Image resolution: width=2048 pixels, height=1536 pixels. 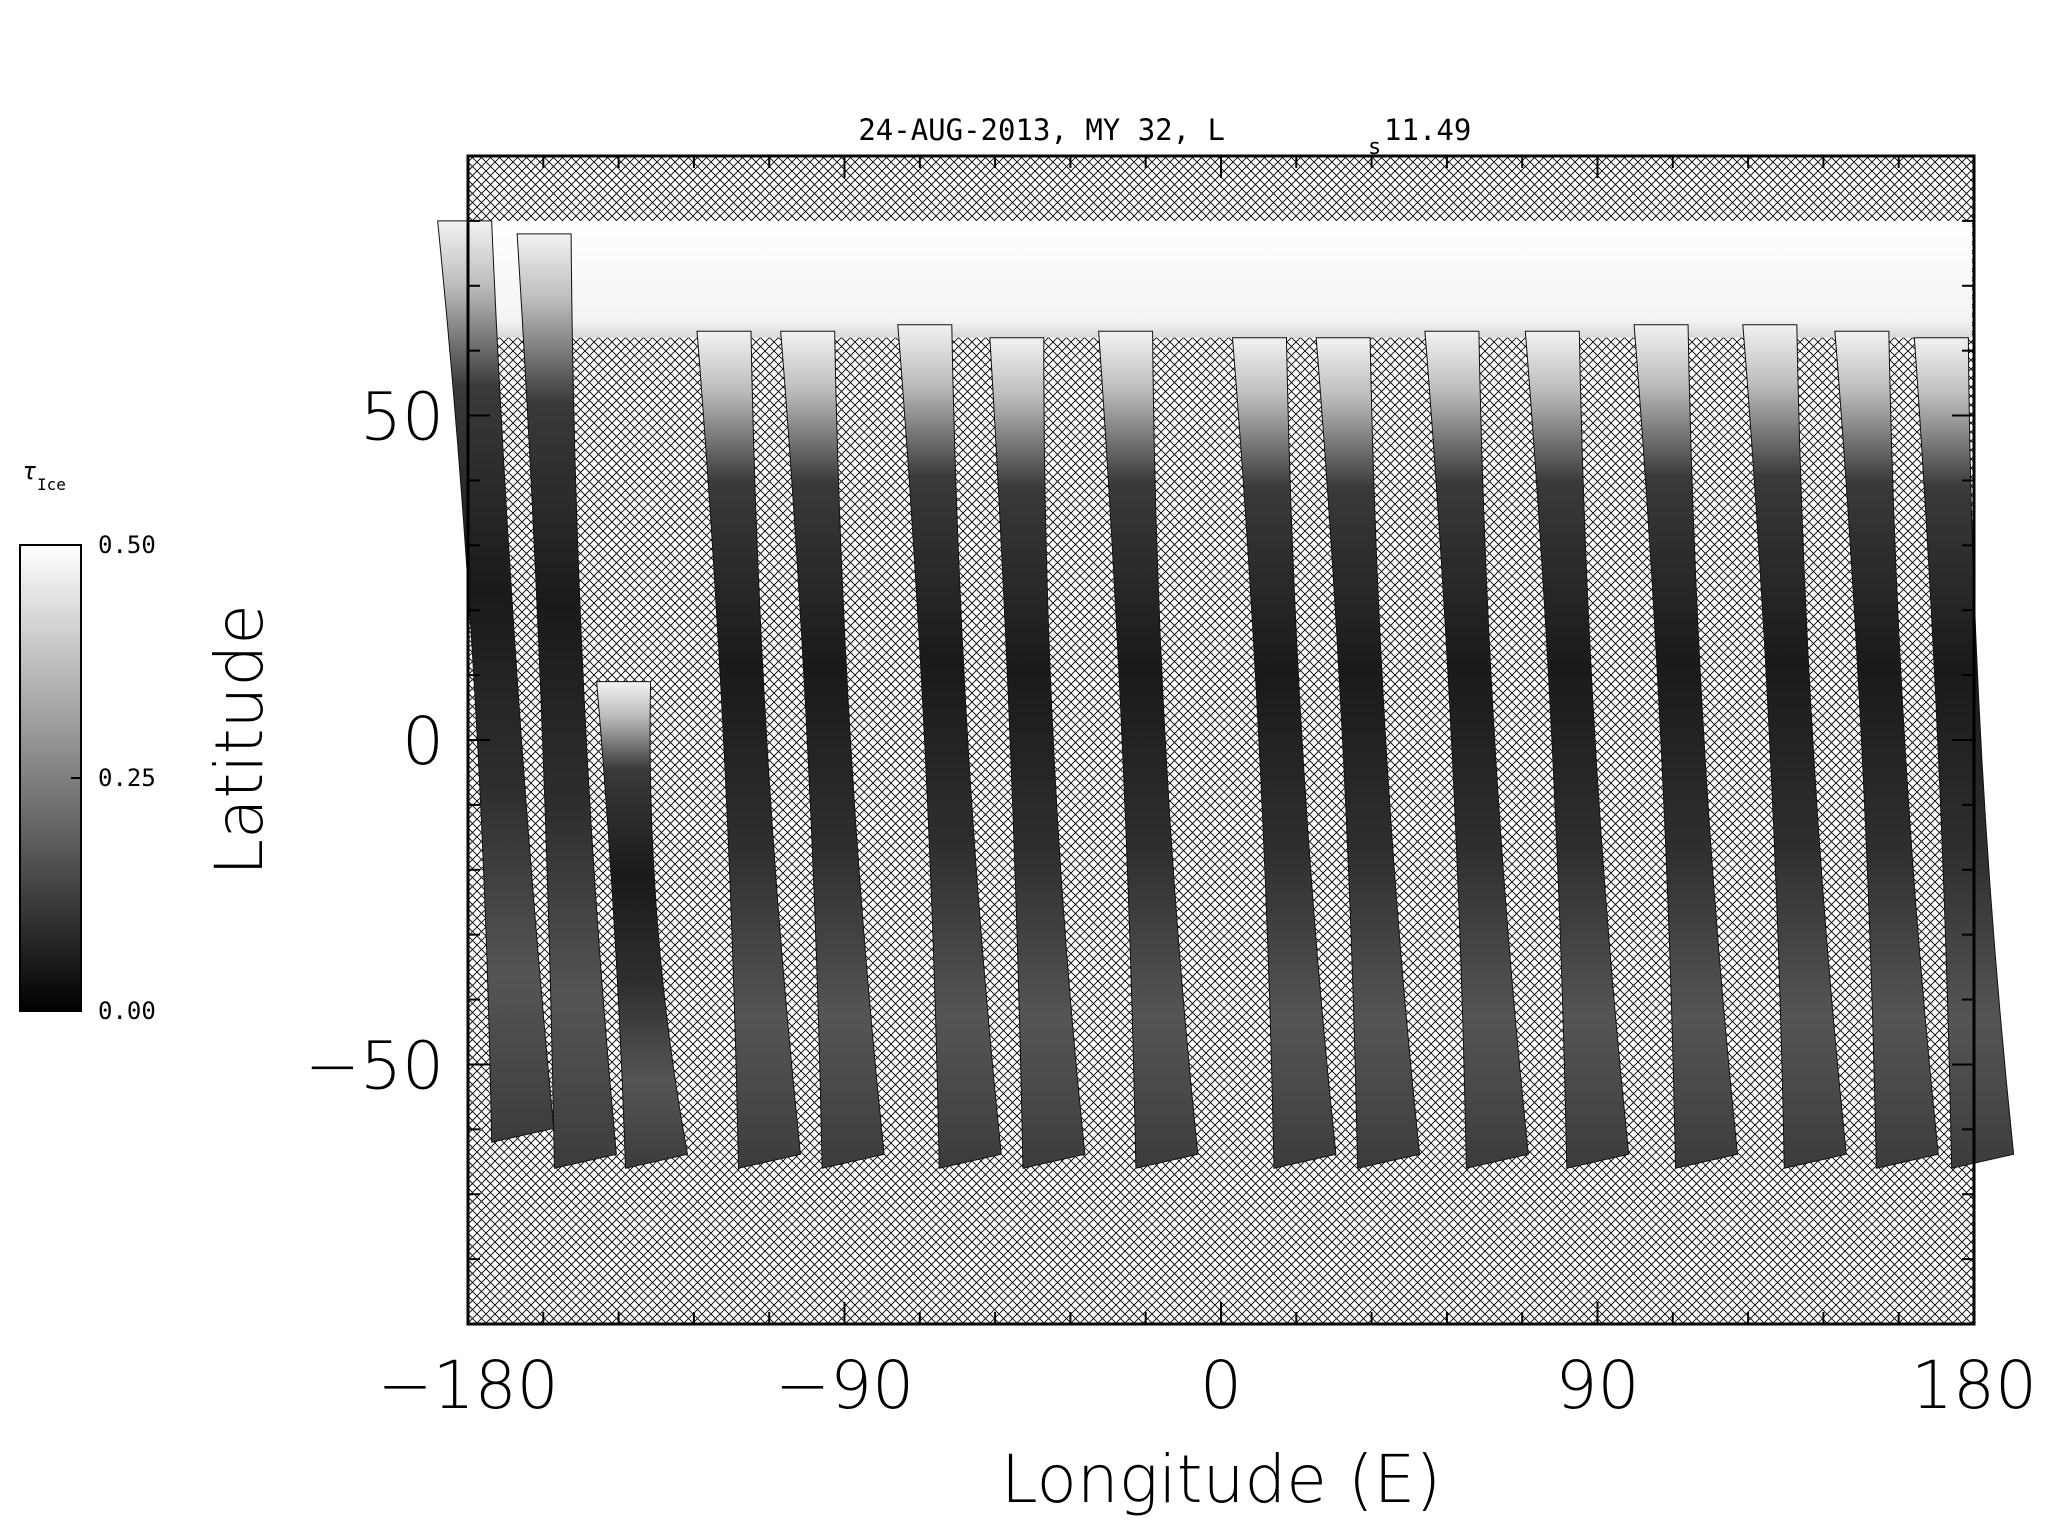 What do you see at coordinates (50, 778) in the screenshot?
I see `colorbar-gradient` at bounding box center [50, 778].